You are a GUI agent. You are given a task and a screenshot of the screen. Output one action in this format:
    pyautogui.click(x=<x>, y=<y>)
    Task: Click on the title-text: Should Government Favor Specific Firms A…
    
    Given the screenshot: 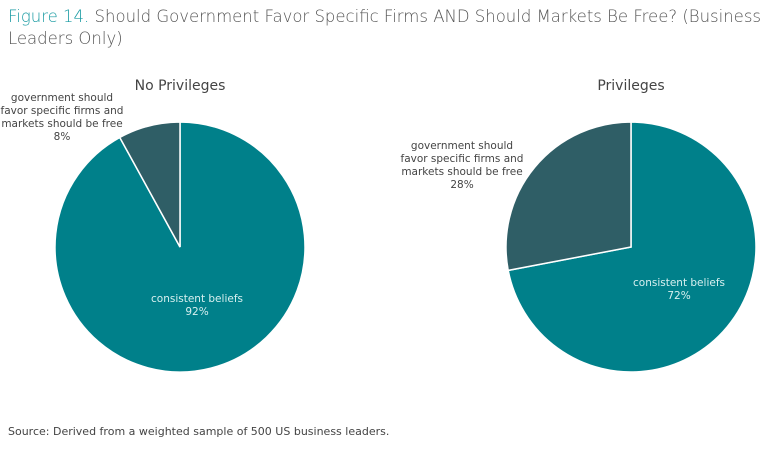 What is the action you would take?
    pyautogui.click(x=385, y=27)
    